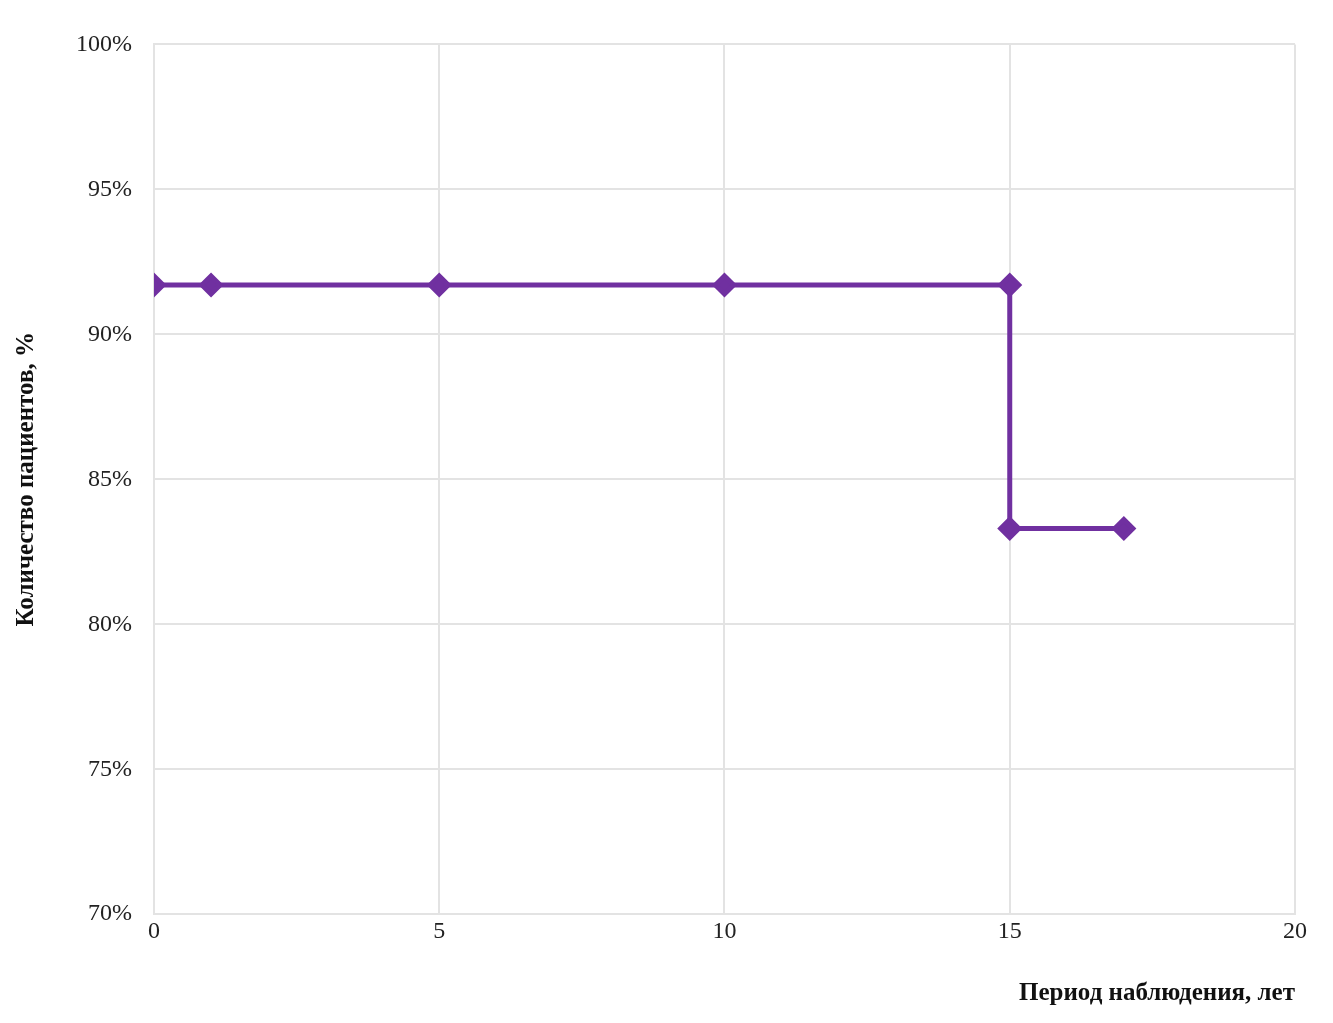 The height and width of the screenshot is (1023, 1333). What do you see at coordinates (153, 929) in the screenshot?
I see `x-tick-label: 0` at bounding box center [153, 929].